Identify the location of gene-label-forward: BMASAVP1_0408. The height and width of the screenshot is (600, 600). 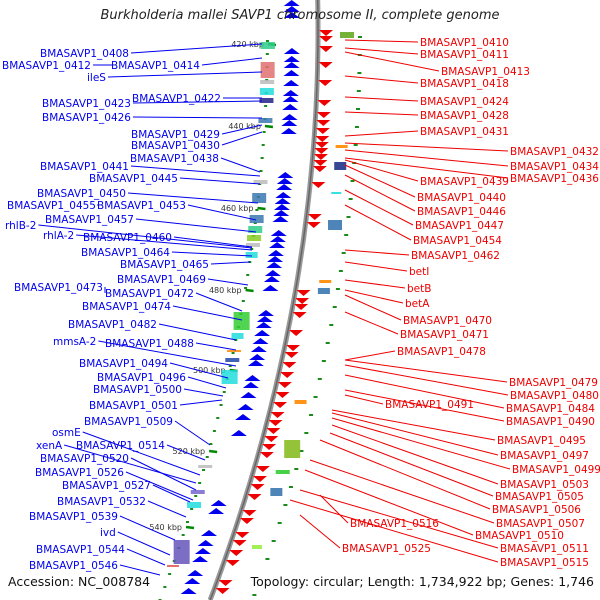
(84, 54).